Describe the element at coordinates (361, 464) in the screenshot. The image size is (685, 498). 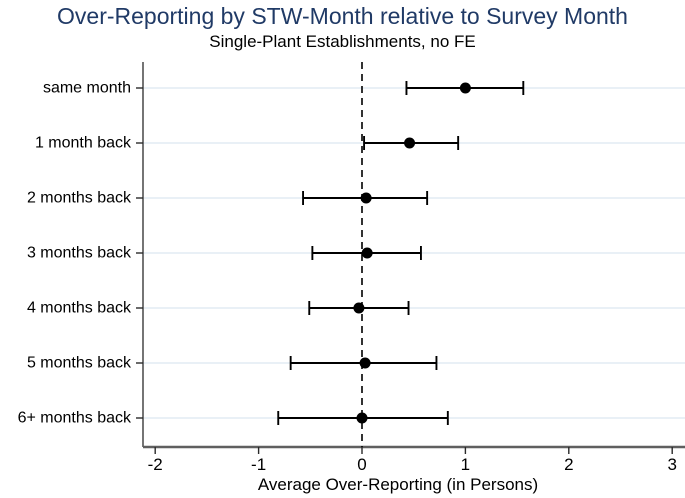
I see `x-tick-label: 0` at that location.